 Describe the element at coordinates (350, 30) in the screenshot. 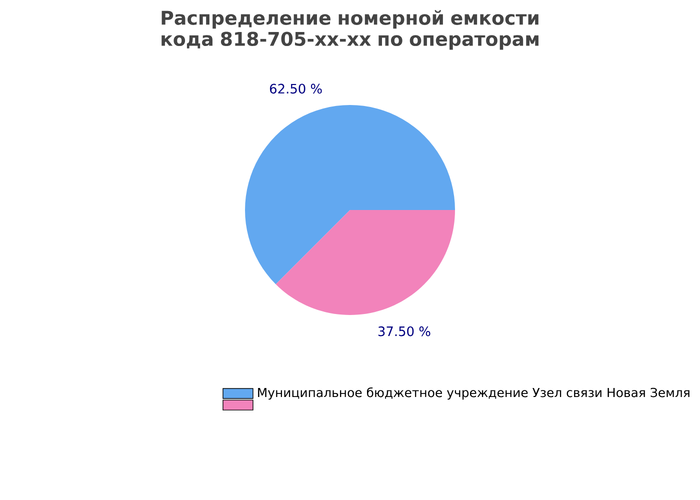

I see `chart-title: Распределение номерной емкости кода 818-705-xx-xx по операторам` at that location.